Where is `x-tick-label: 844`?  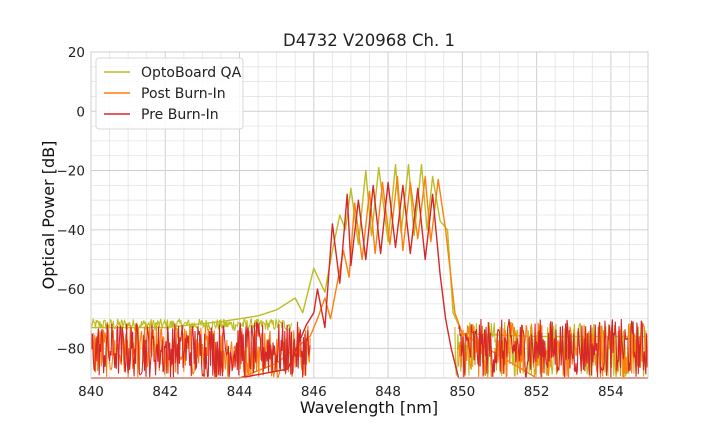
x-tick-label: 844 is located at coordinates (240, 392).